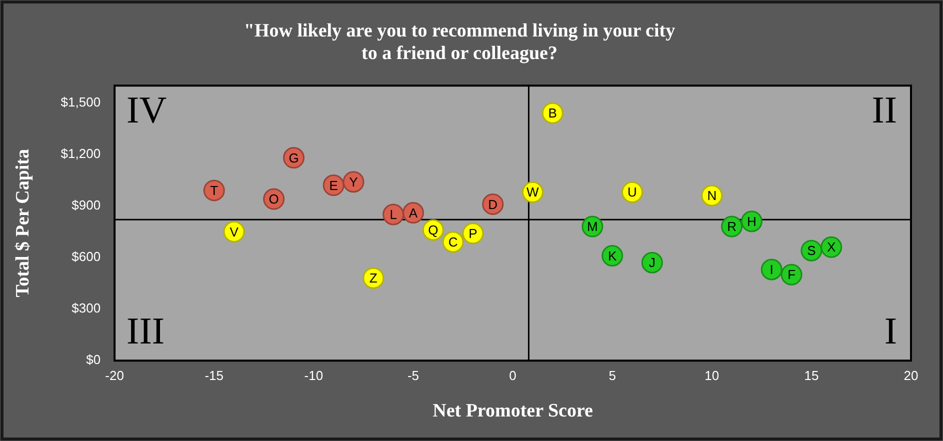 The width and height of the screenshot is (943, 441). Describe the element at coordinates (145, 331) in the screenshot. I see `annotation: III` at that location.